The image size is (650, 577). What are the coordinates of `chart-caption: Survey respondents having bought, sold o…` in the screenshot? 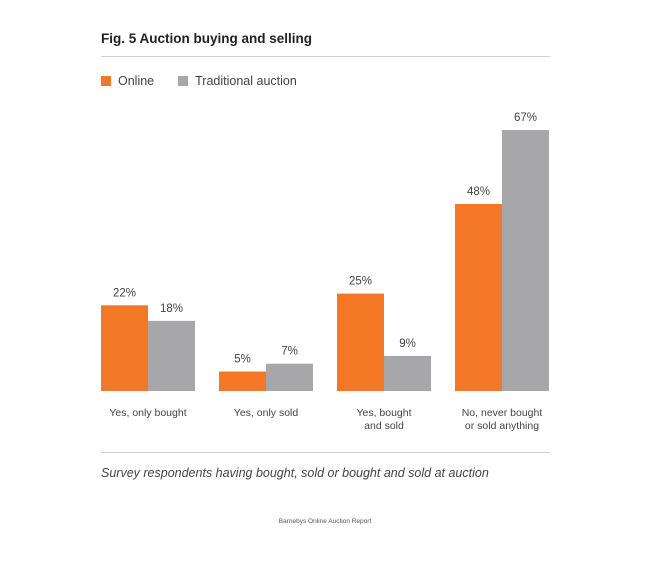 It's located at (295, 473).